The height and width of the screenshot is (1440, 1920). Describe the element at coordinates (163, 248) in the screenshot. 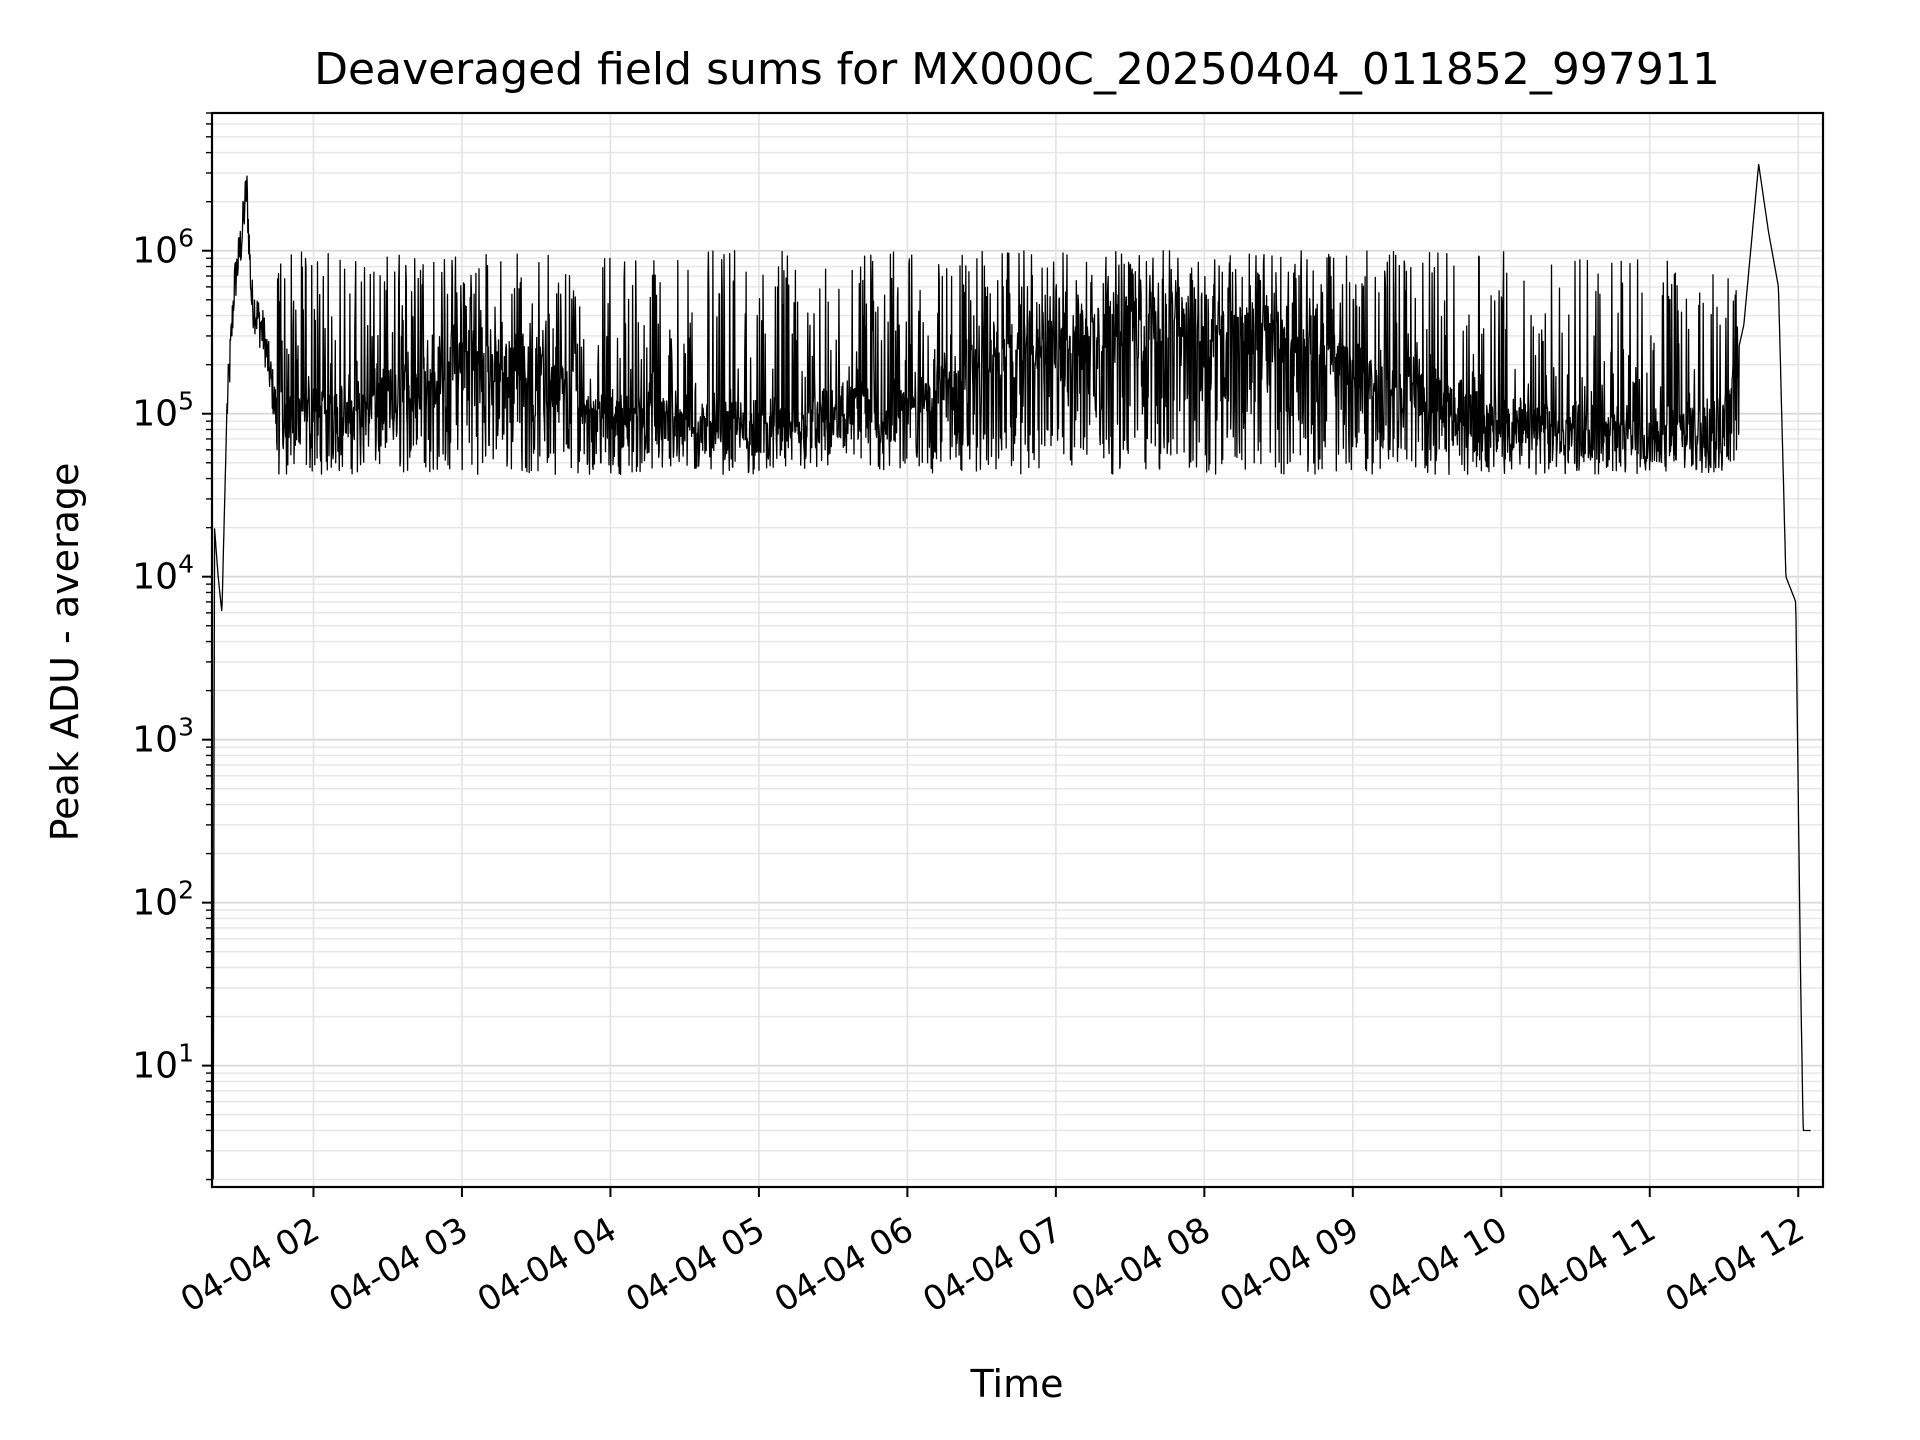

I see `y-tick-label: 10⁶` at that location.